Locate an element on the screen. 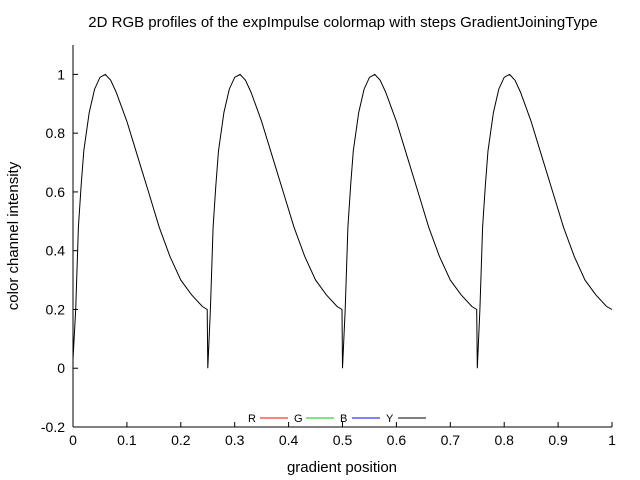 The width and height of the screenshot is (640, 480). y-tick-label-6: 1 is located at coordinates (61, 74).